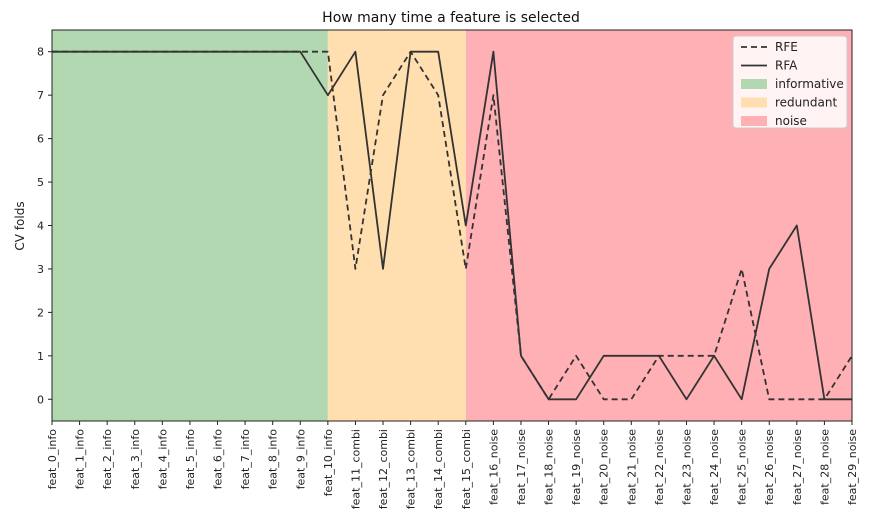 The width and height of the screenshot is (884, 521). What do you see at coordinates (714, 467) in the screenshot?
I see `x-tick-label: feat_24_noise` at bounding box center [714, 467].